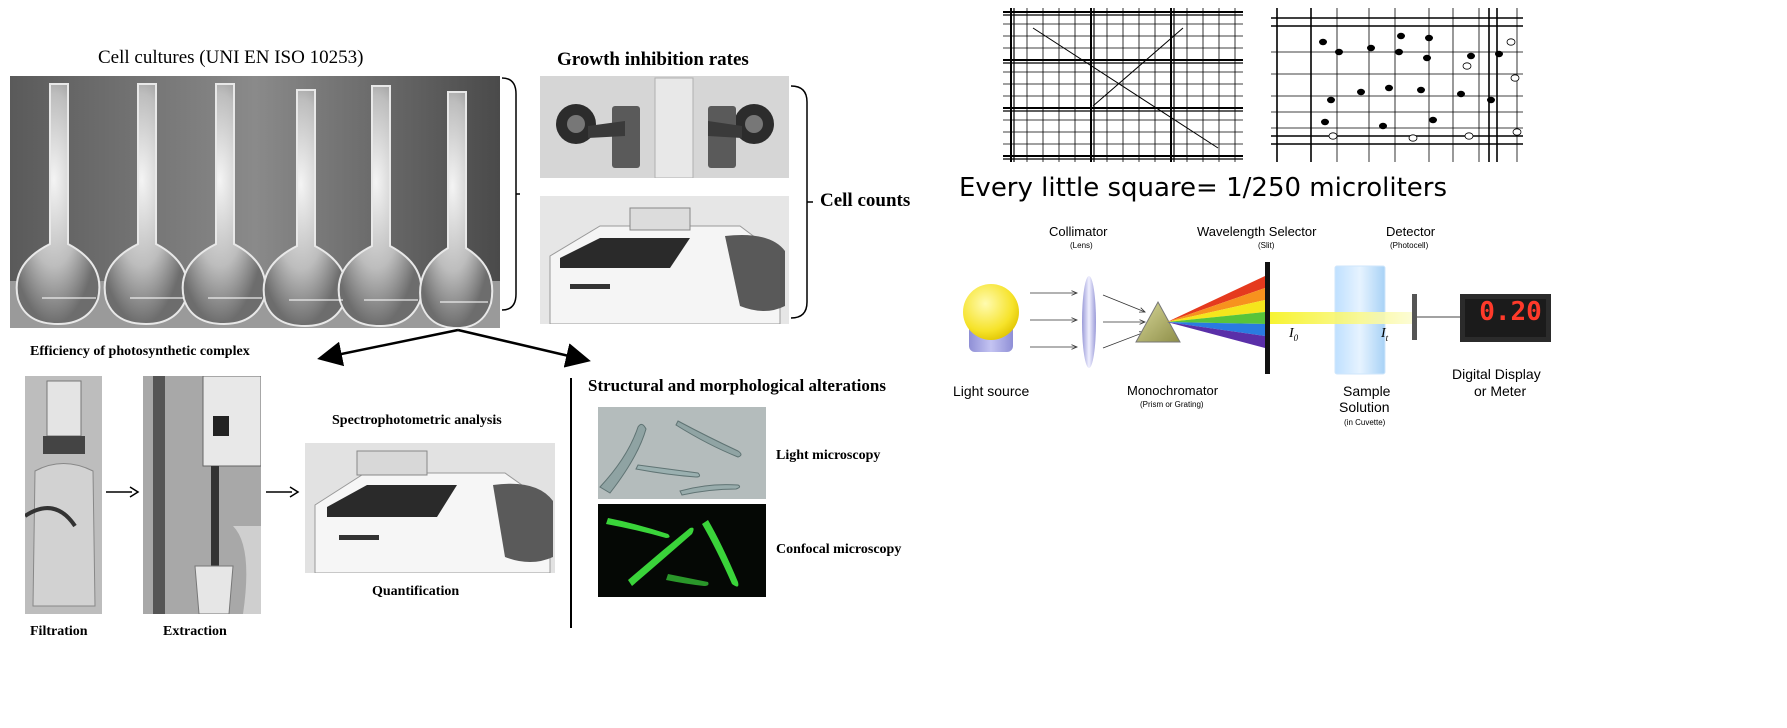  Describe the element at coordinates (417, 420) in the screenshot. I see `spectrophotometric-title: Spectrophotometric analysis` at that location.